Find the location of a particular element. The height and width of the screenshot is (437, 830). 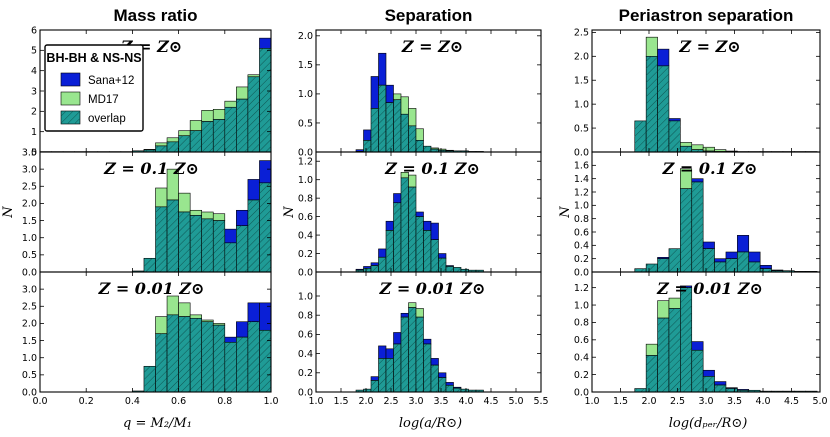

x-axis-label-0: q = M₂/M₁ is located at coordinates (157, 423).